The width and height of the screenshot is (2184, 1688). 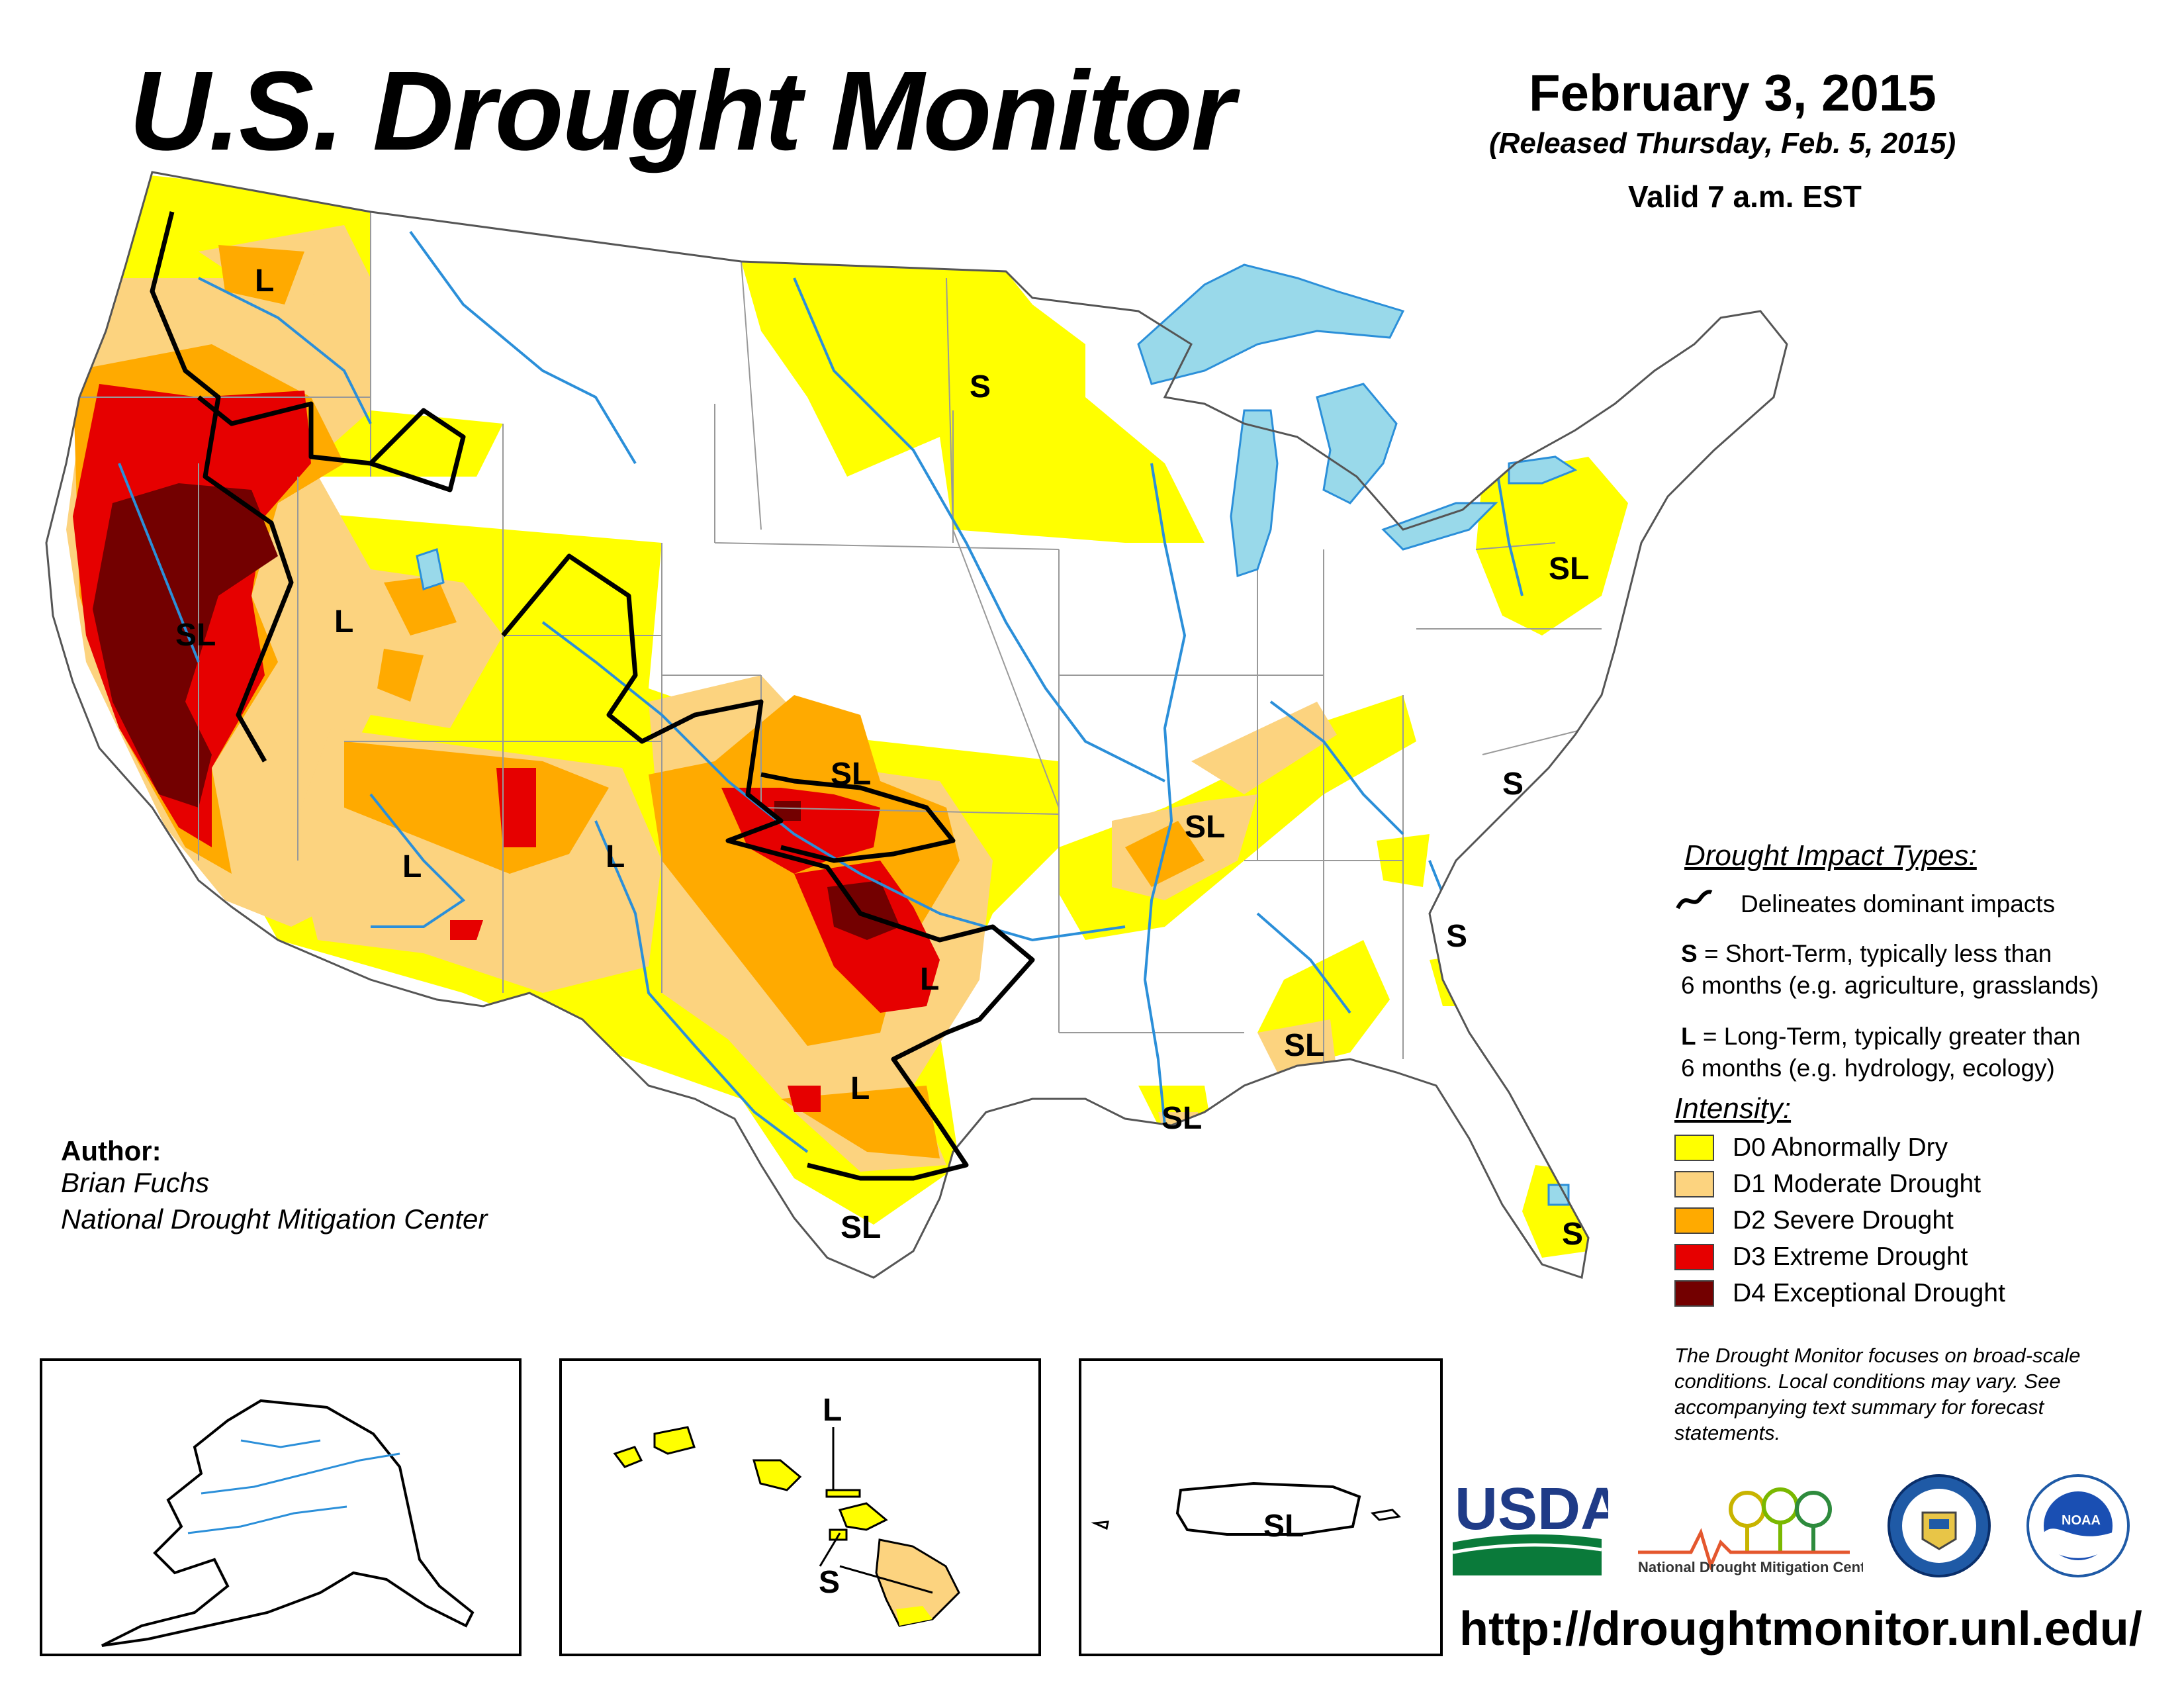 What do you see at coordinates (1857, 1184) in the screenshot?
I see `d1-label: D1 Moderate Drought` at bounding box center [1857, 1184].